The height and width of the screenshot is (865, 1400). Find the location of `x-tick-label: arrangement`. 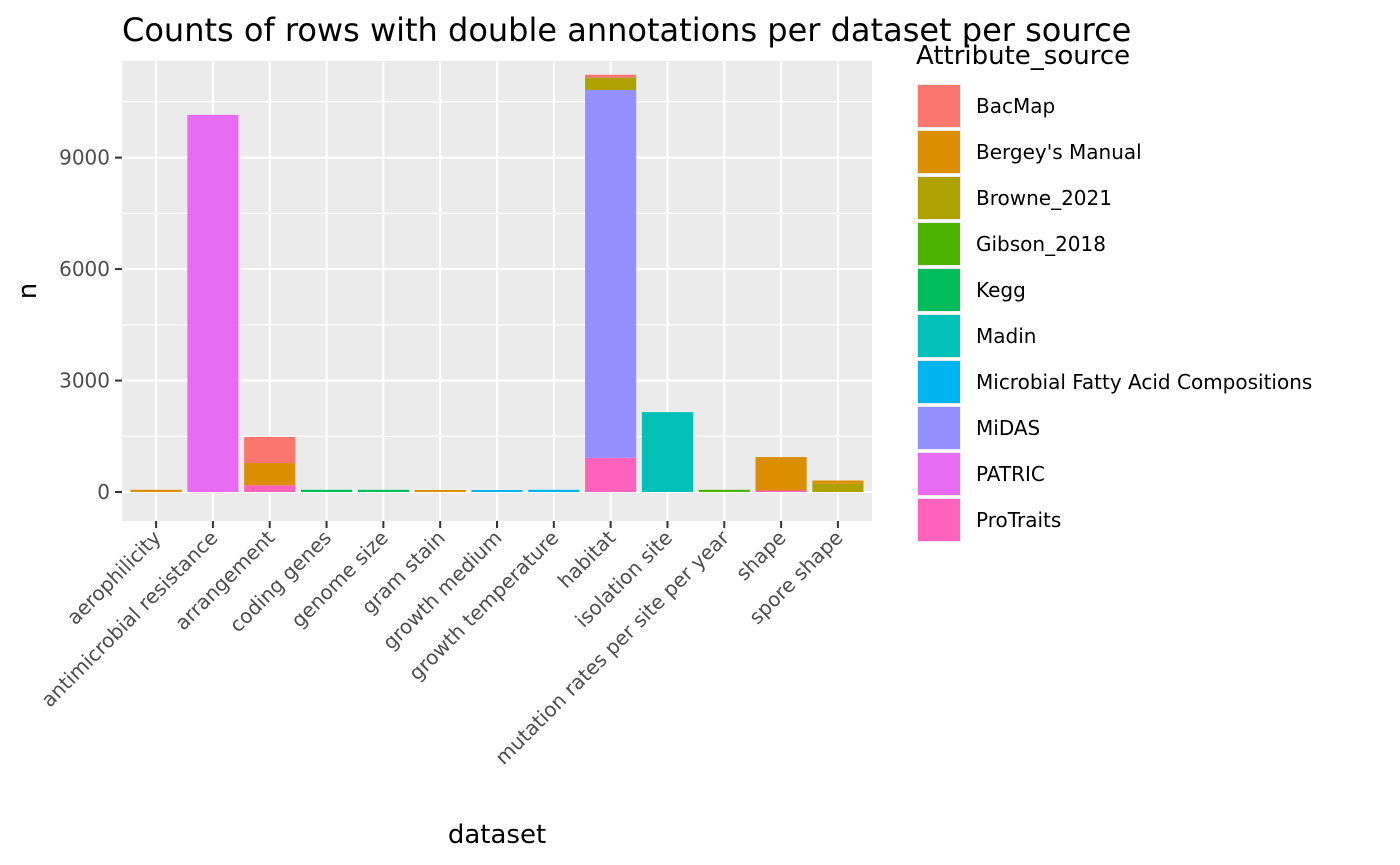

x-tick-label: arrangement is located at coordinates (224, 579).